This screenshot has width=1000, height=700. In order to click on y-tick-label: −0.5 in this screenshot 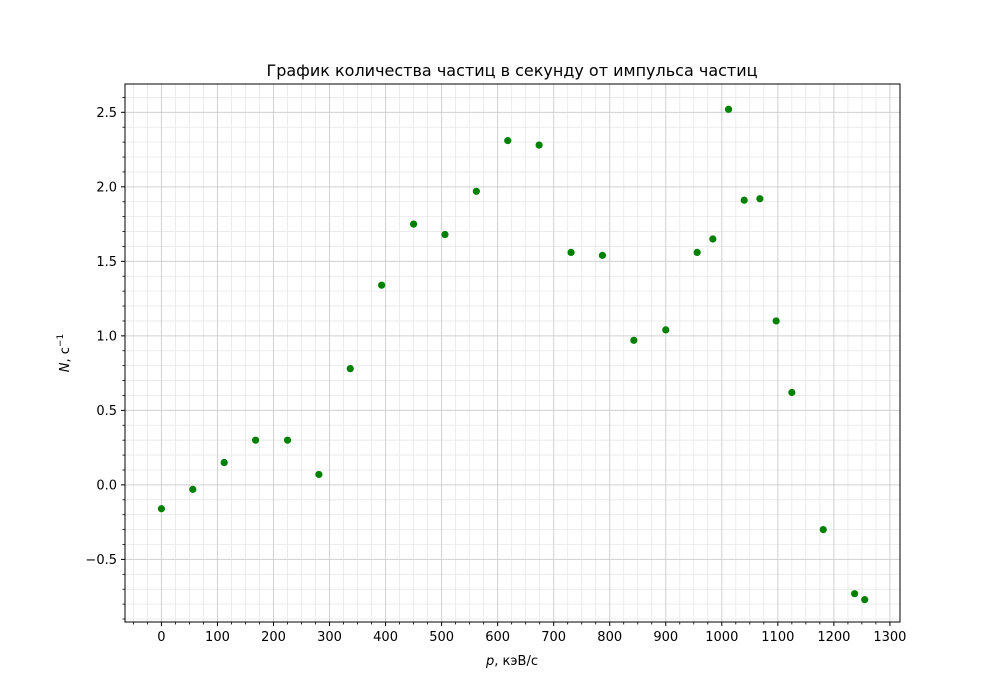, I will do `click(101, 560)`.